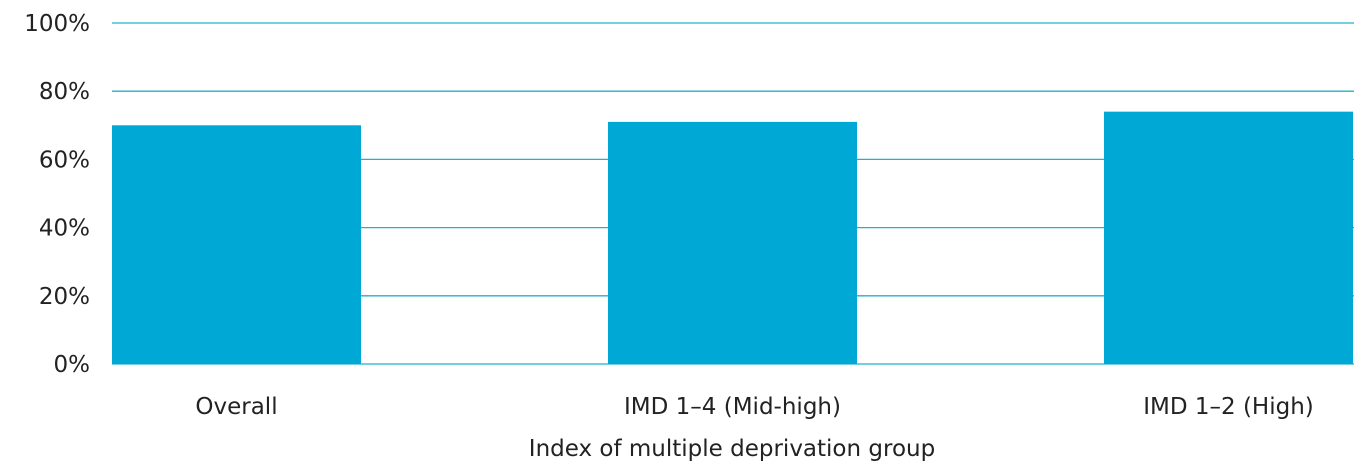 The width and height of the screenshot is (1354, 462). Describe the element at coordinates (57, 24) in the screenshot. I see `y-tick-label: 100%` at that location.